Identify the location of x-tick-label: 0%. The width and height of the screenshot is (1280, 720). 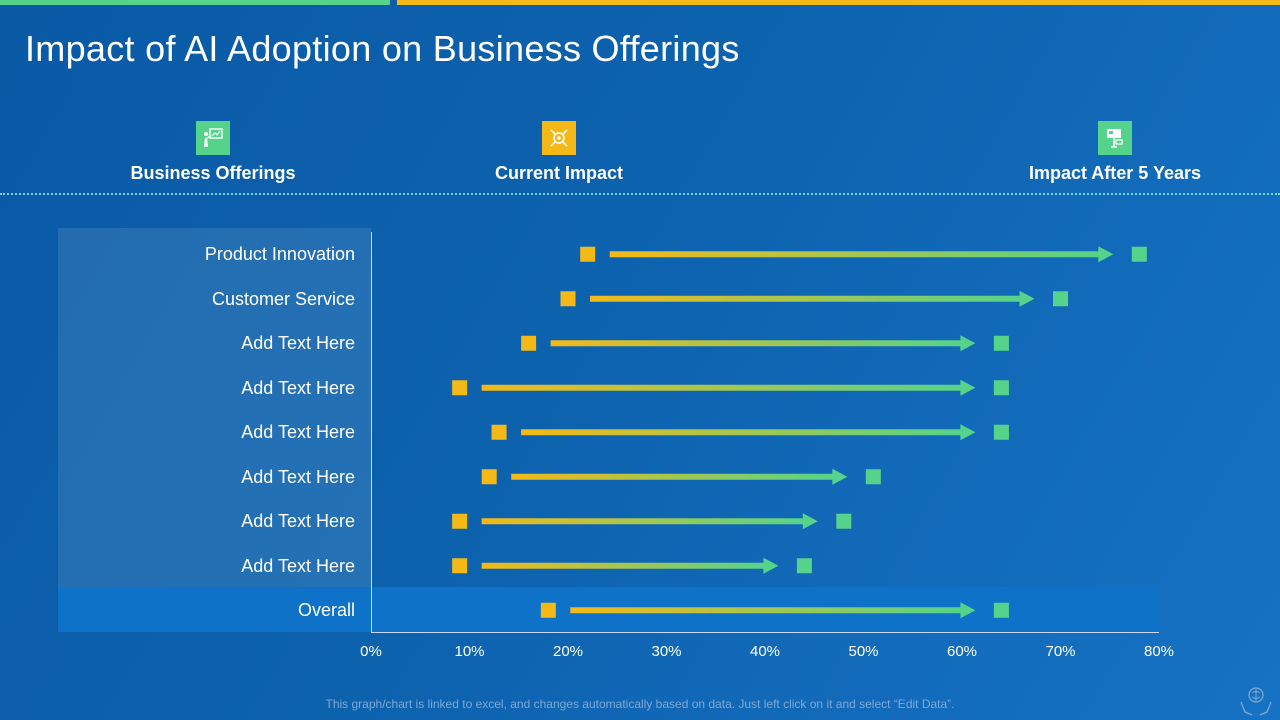
(371, 651).